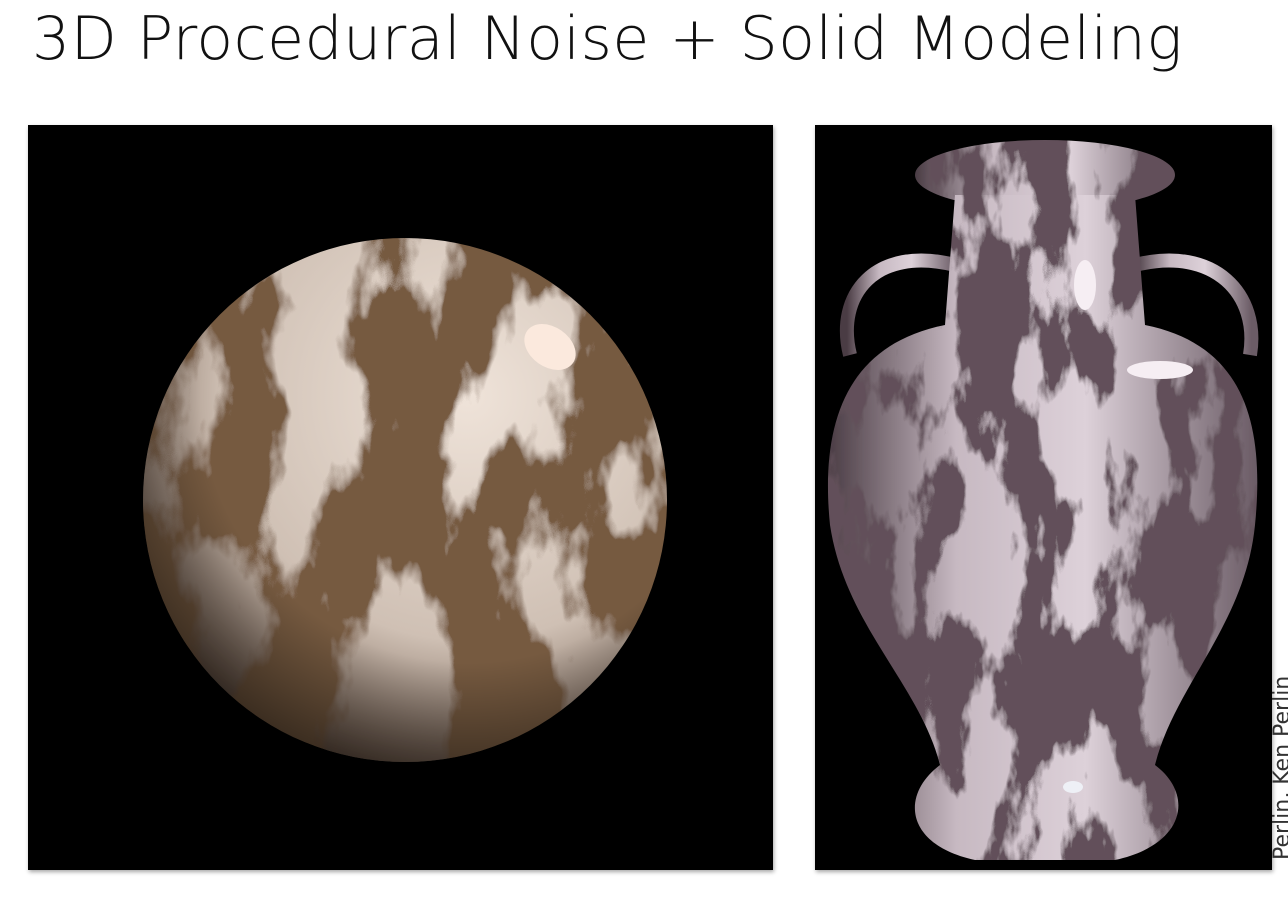 The width and height of the screenshot is (1288, 904). I want to click on image-credit: Perlin, Ken Perlin, so click(1279, 767).